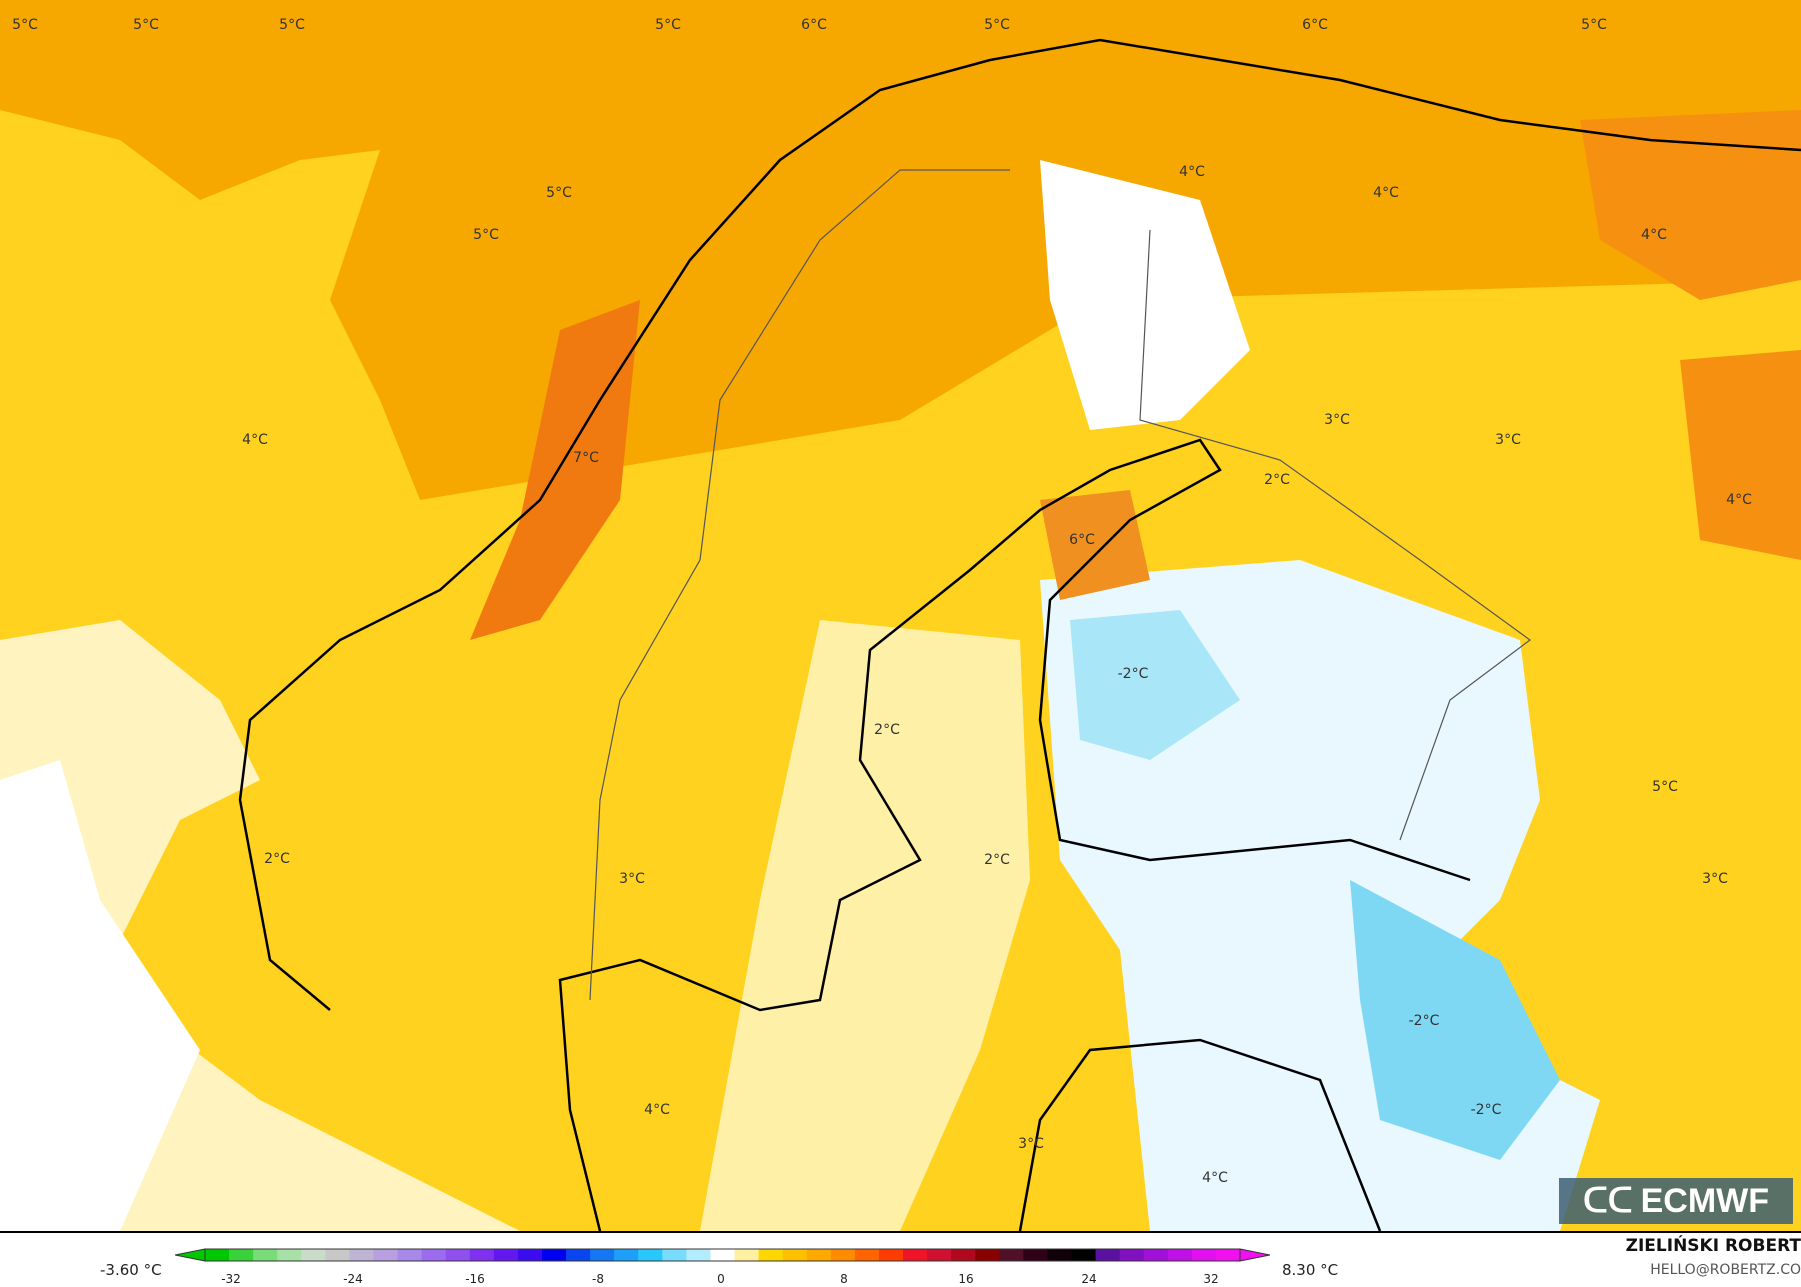  Describe the element at coordinates (598, 1279) in the screenshot. I see `colorbar-tick: -8` at that location.